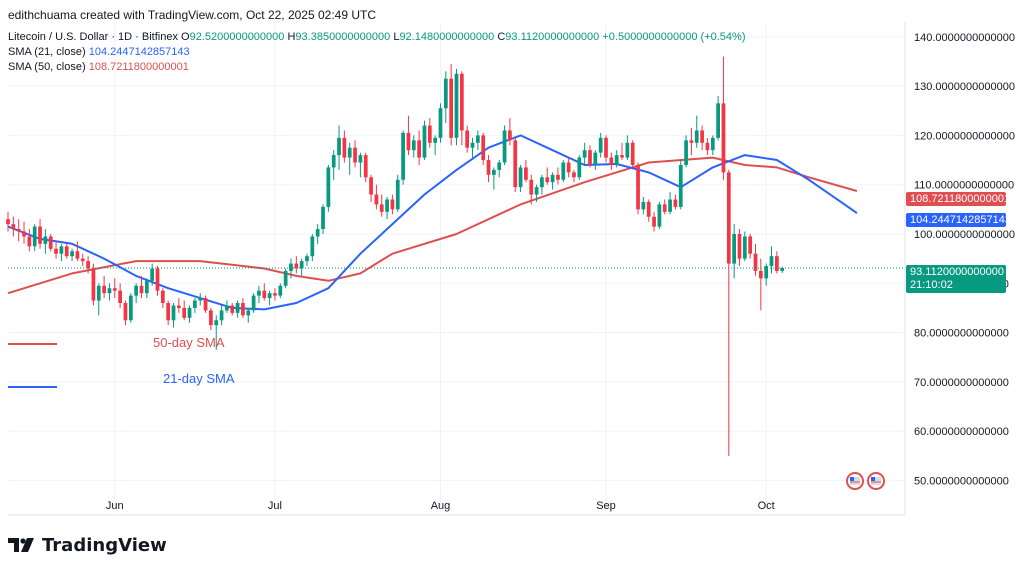  I want to click on sma21-label: SMA (21, close), so click(47, 52).